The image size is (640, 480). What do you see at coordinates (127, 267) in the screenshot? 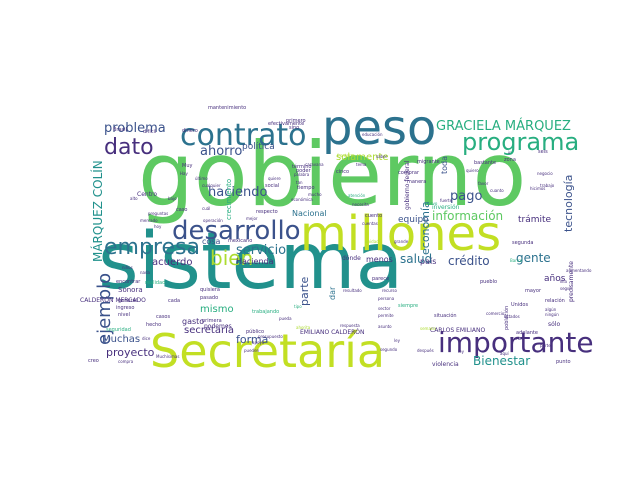
I see `word-ninos: niños` at bounding box center [127, 267].